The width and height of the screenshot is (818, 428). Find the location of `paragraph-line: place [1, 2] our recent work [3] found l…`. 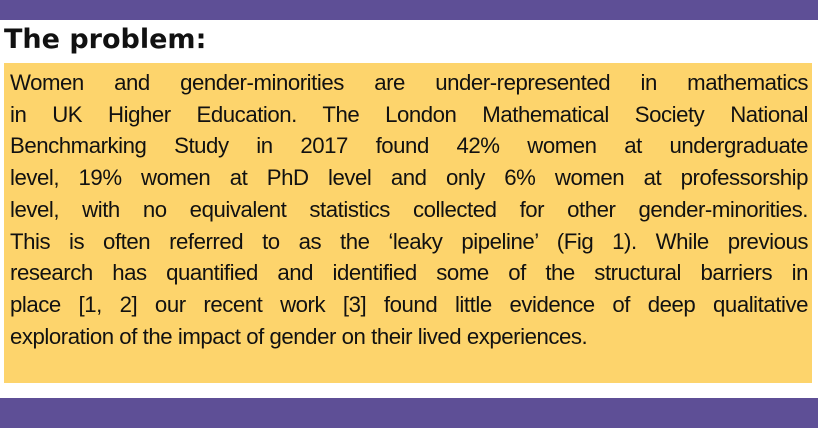

paragraph-line: place [1, 2] our recent work [3] found l… is located at coordinates (409, 304).